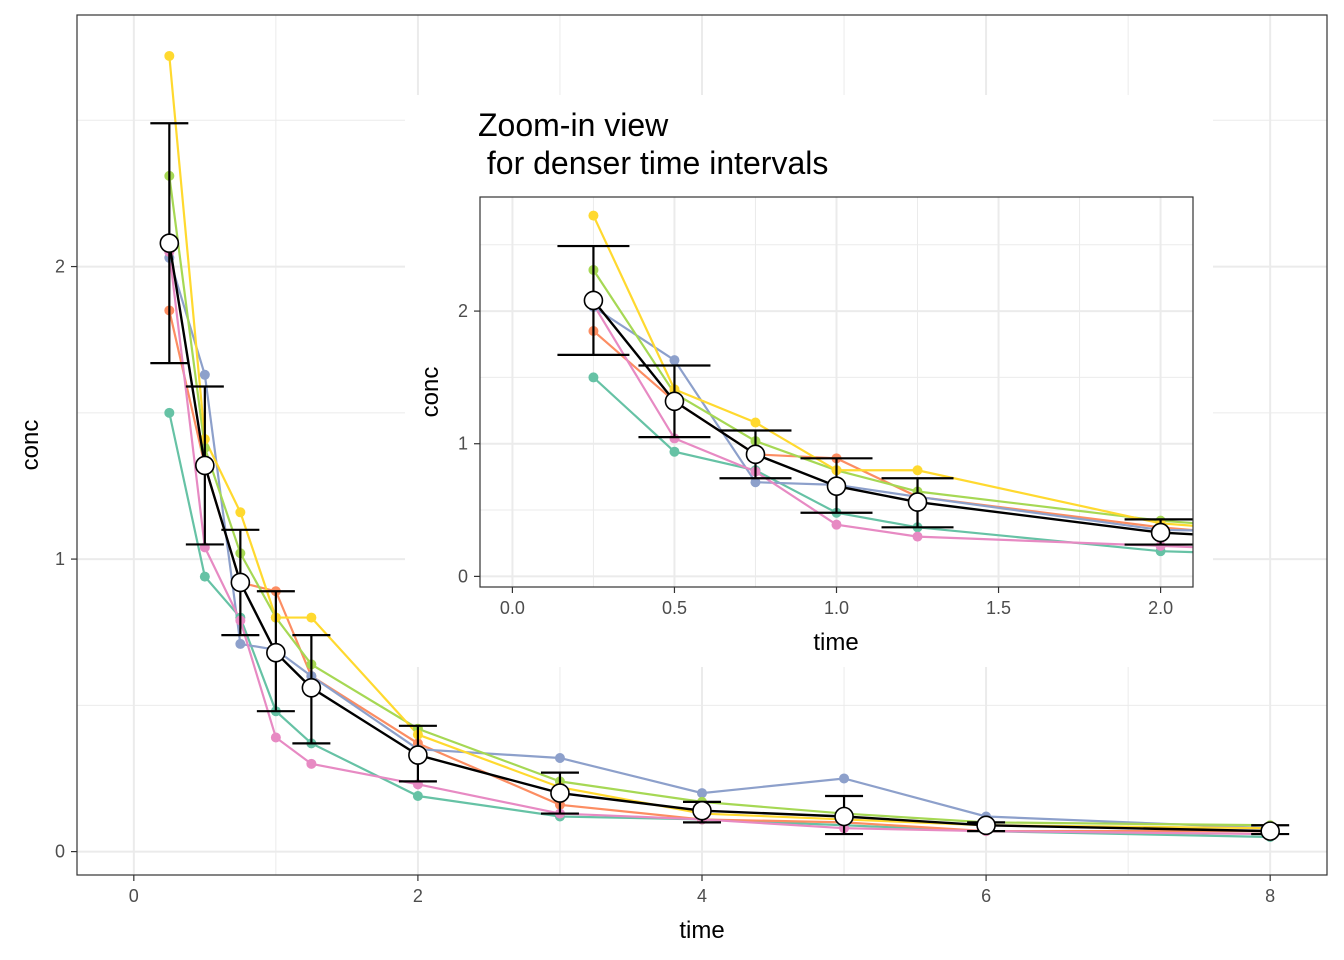 The width and height of the screenshot is (1344, 960). Describe the element at coordinates (1270, 896) in the screenshot. I see `main-x-tick-label: 8` at that location.